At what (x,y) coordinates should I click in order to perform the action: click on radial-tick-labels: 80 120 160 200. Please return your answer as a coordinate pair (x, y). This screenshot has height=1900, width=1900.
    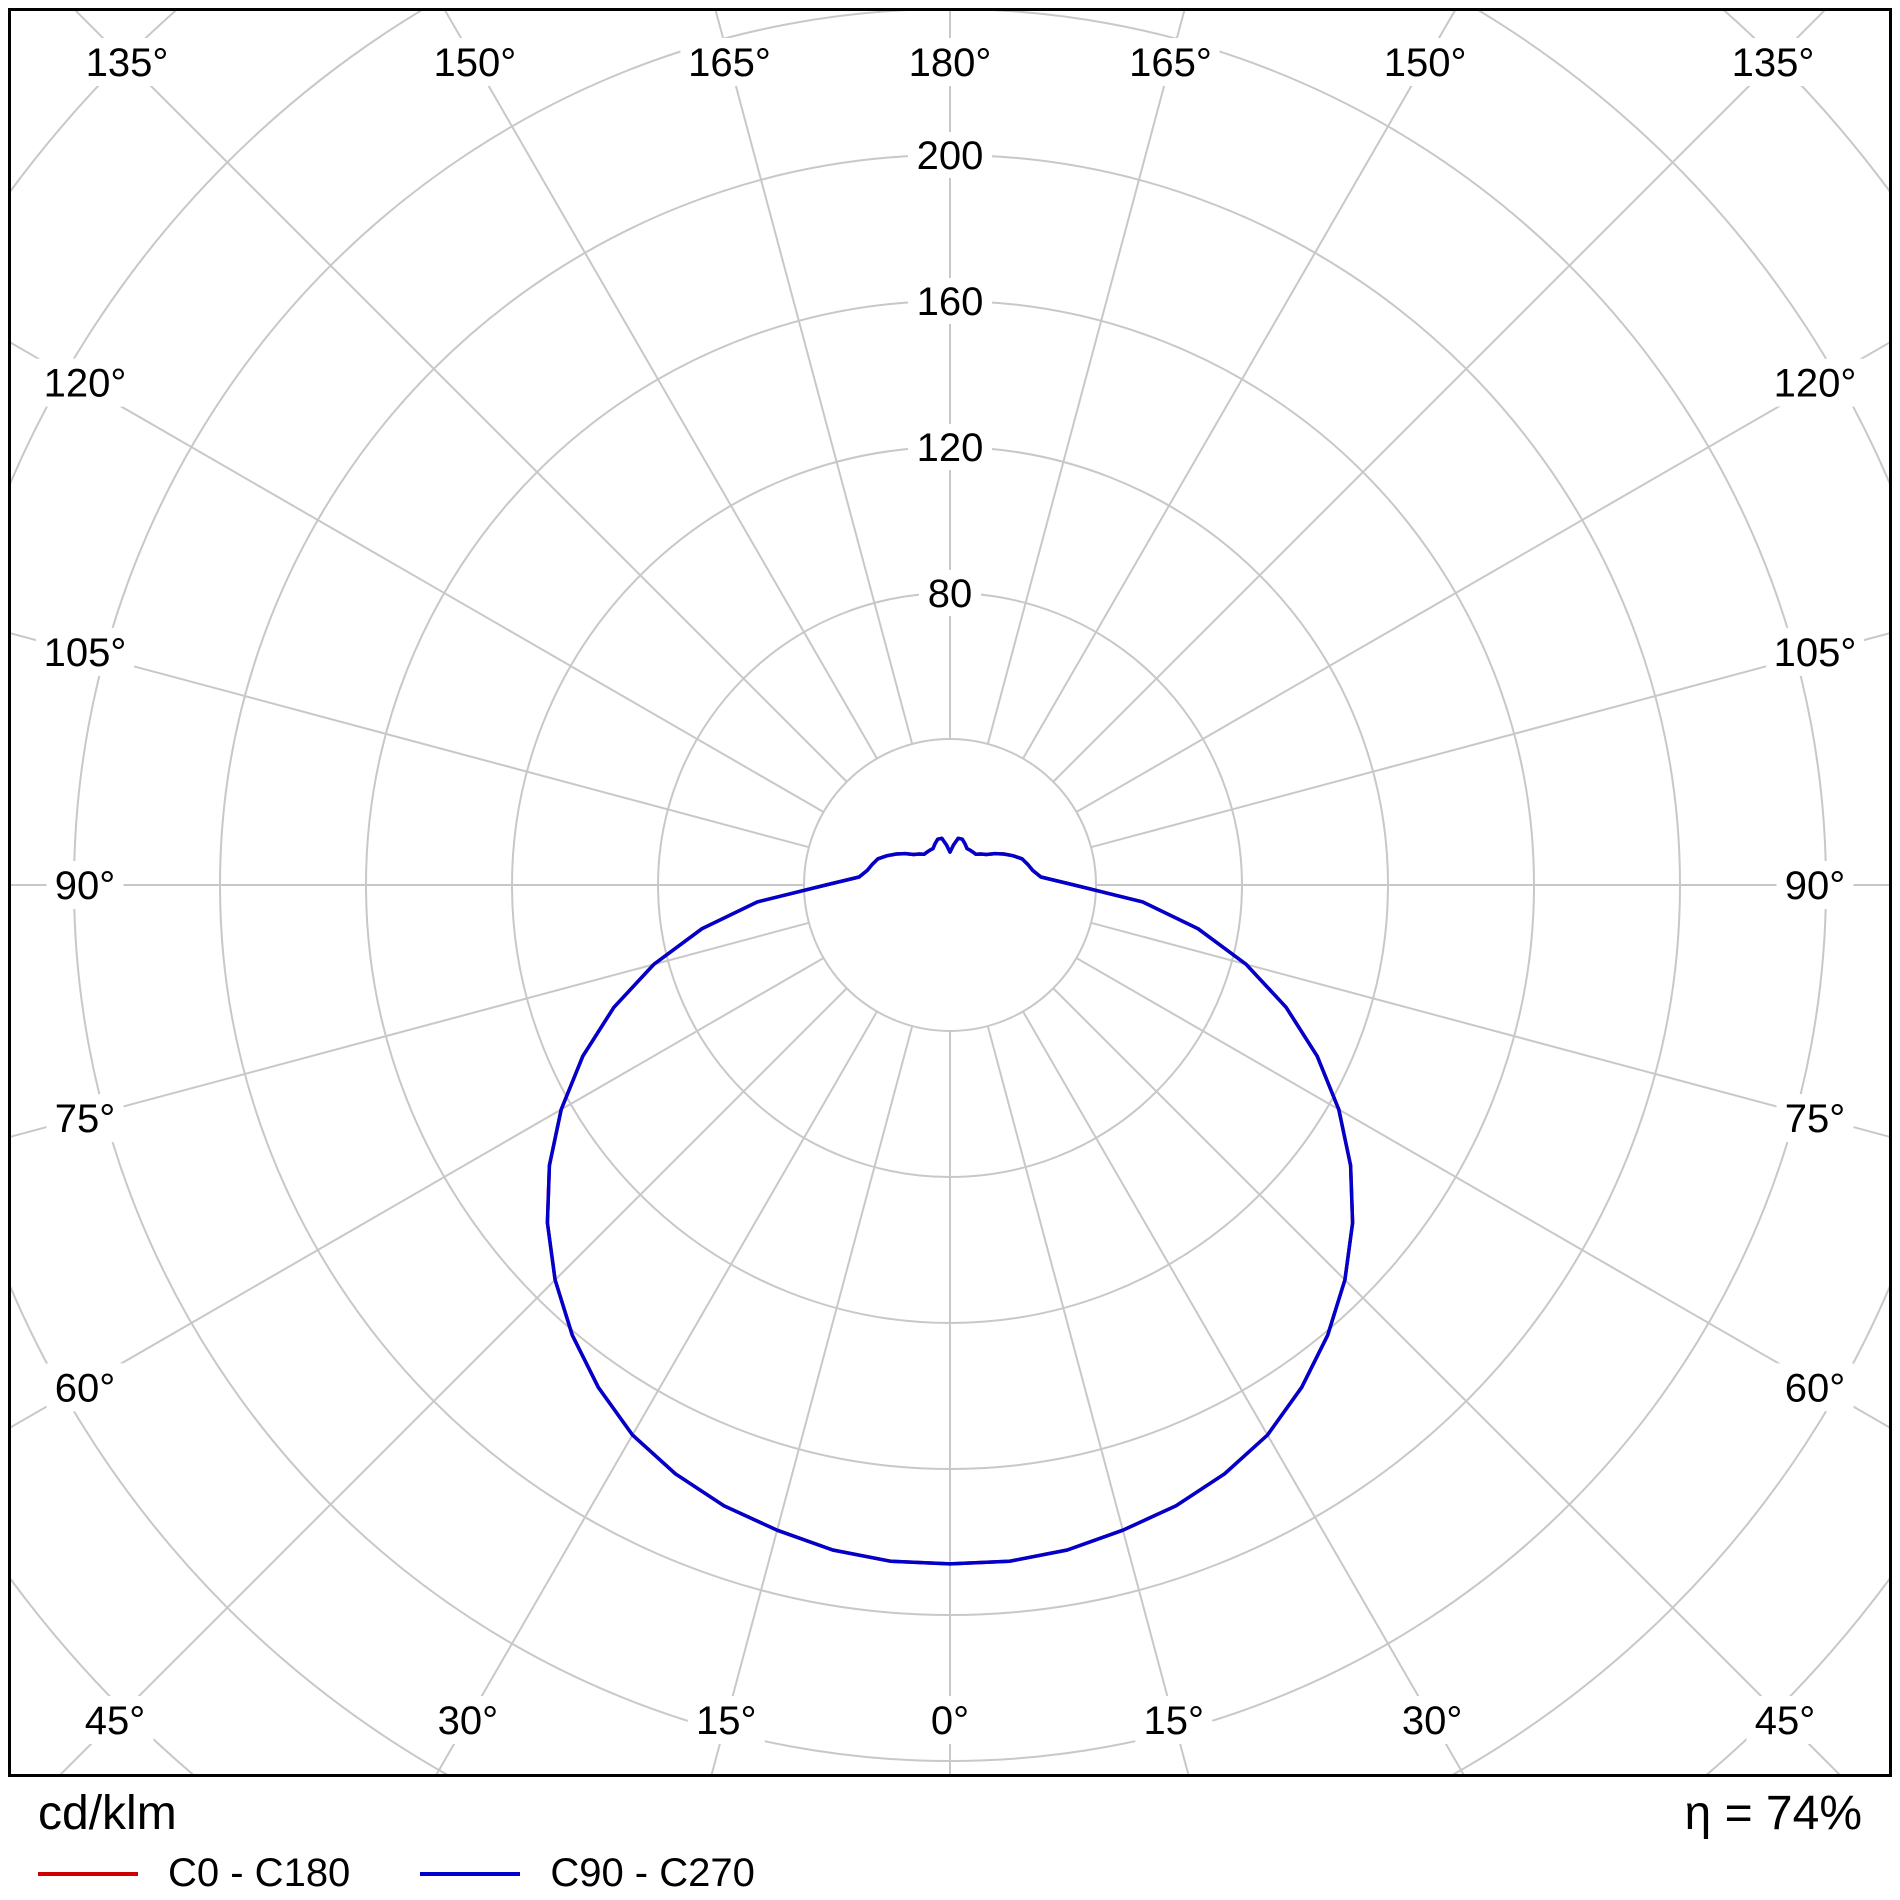
    Looking at the image, I should click on (950, 374).